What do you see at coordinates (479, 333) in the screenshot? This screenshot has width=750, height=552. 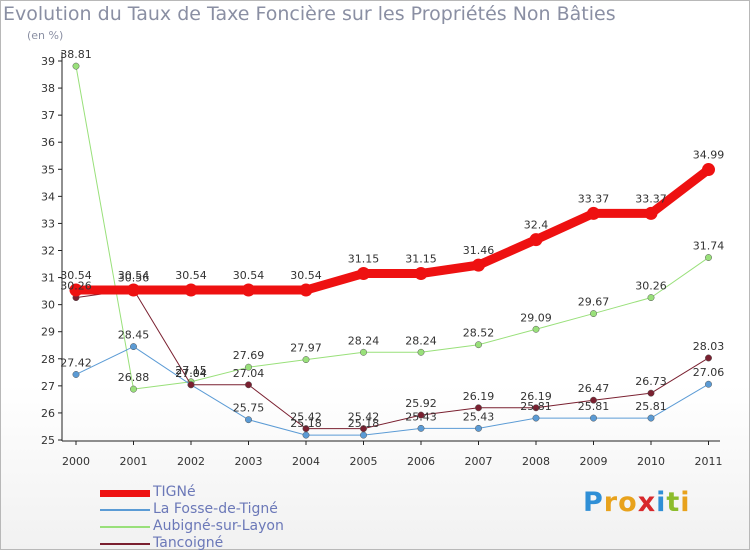 I see `data-label-aubigne-sur-layon: 28.52` at bounding box center [479, 333].